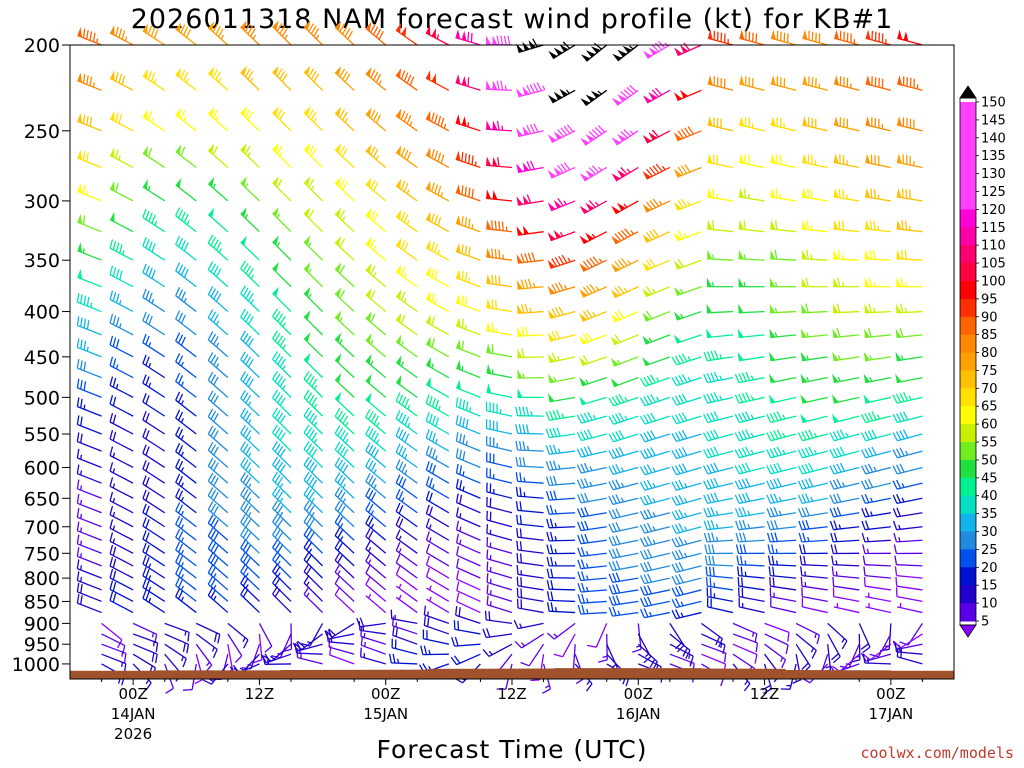 The height and width of the screenshot is (768, 1024). I want to click on colorbar-top-arrow, so click(968, 92).